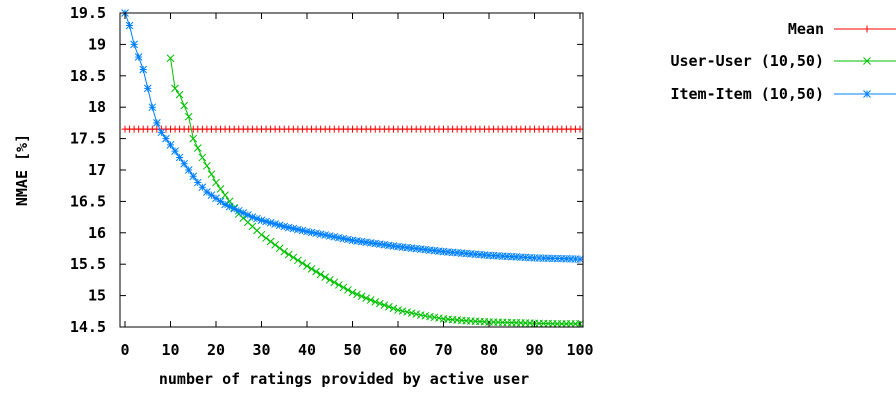  What do you see at coordinates (747, 94) in the screenshot?
I see `legend-label-item-item: Item-Item (10,50)` at bounding box center [747, 94].